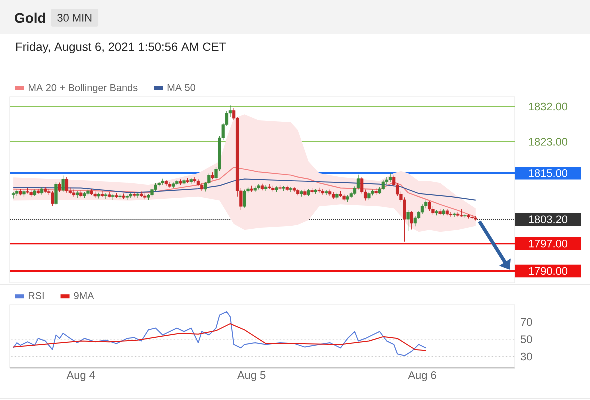 The image size is (590, 400). What do you see at coordinates (526, 322) in the screenshot?
I see `y-tick-label: 70` at bounding box center [526, 322].